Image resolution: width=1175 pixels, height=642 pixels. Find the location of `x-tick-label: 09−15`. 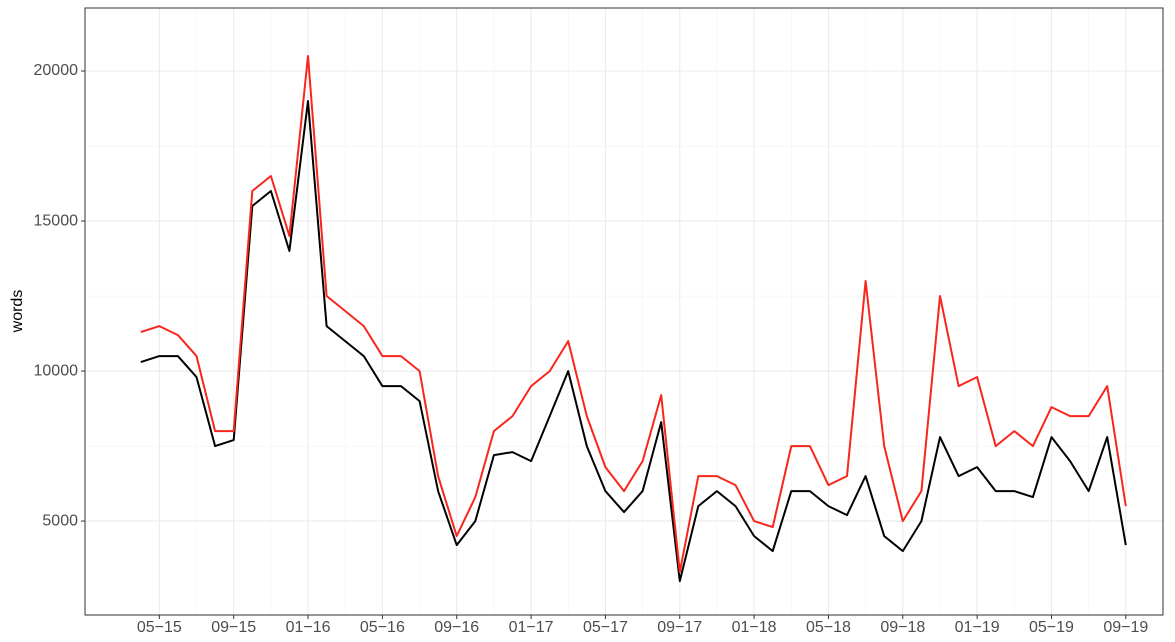

x-tick-label: 09−15 is located at coordinates (233, 627).